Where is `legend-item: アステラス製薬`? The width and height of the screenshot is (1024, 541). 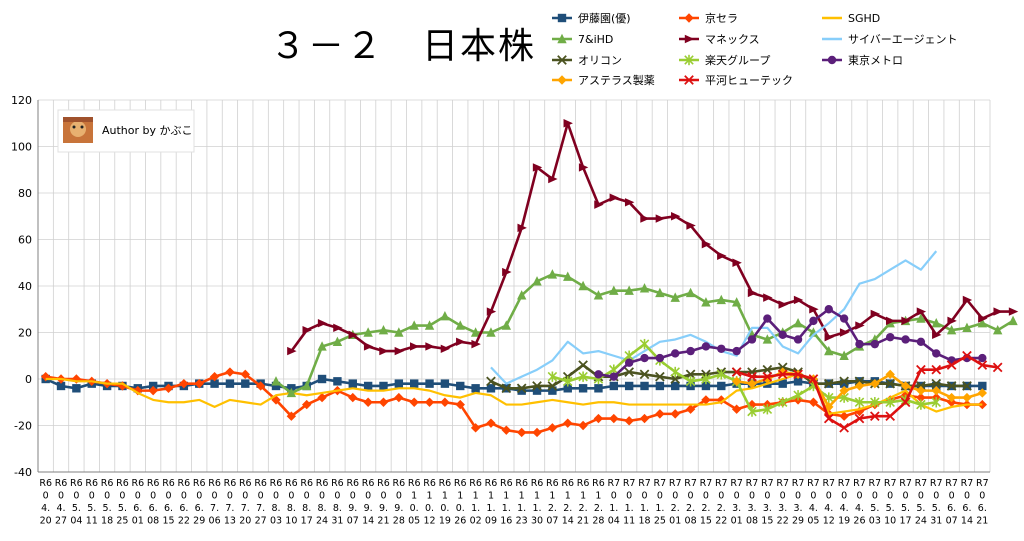
legend-item: アステラス製薬 is located at coordinates (603, 80).